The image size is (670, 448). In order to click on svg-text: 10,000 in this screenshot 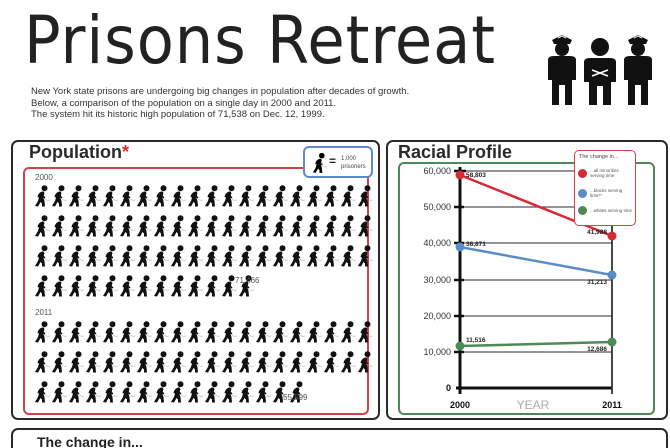, I will do `click(437, 352)`.